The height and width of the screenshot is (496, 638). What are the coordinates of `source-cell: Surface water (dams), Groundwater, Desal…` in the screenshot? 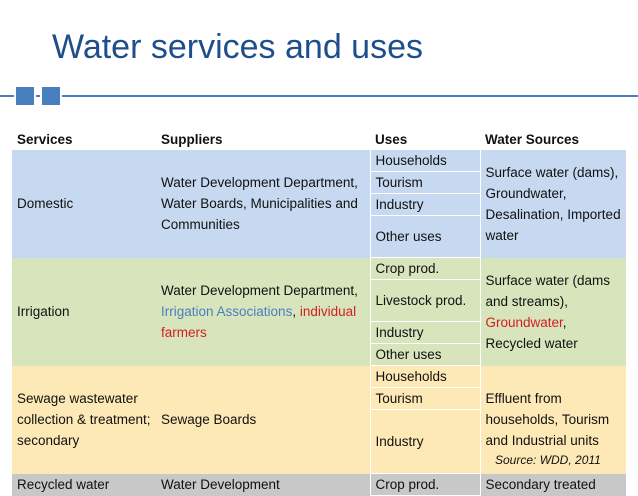 It's located at (553, 204).